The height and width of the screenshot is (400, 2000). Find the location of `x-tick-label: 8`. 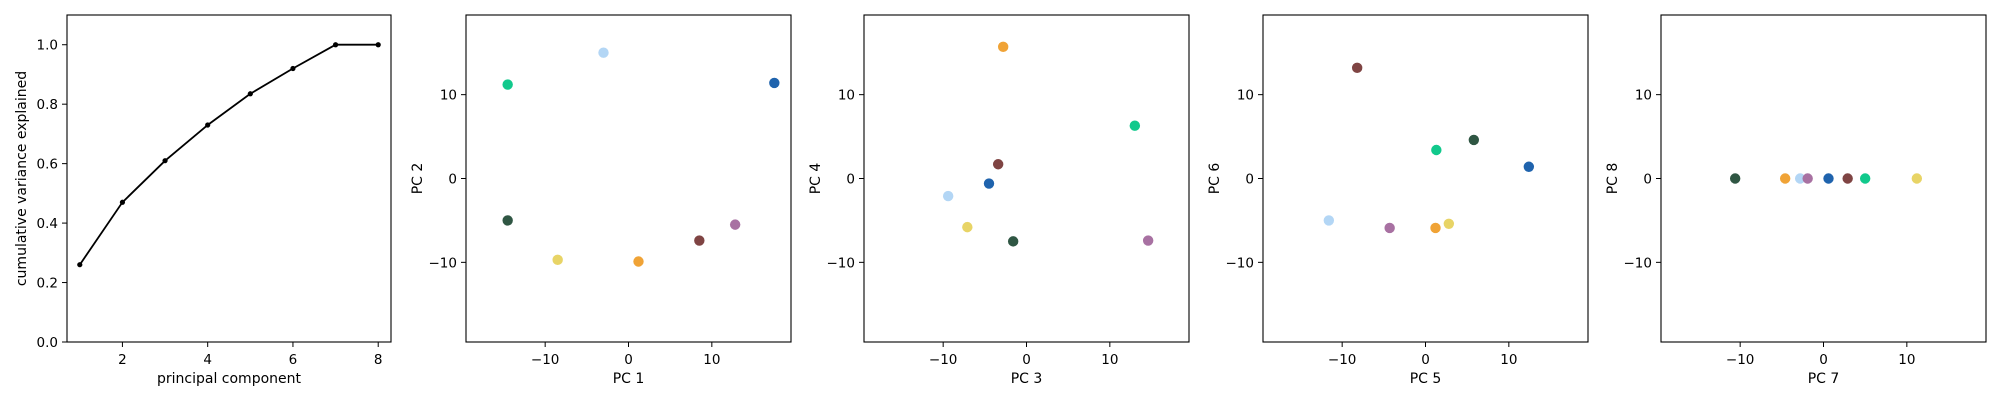

x-tick-label: 8 is located at coordinates (378, 360).